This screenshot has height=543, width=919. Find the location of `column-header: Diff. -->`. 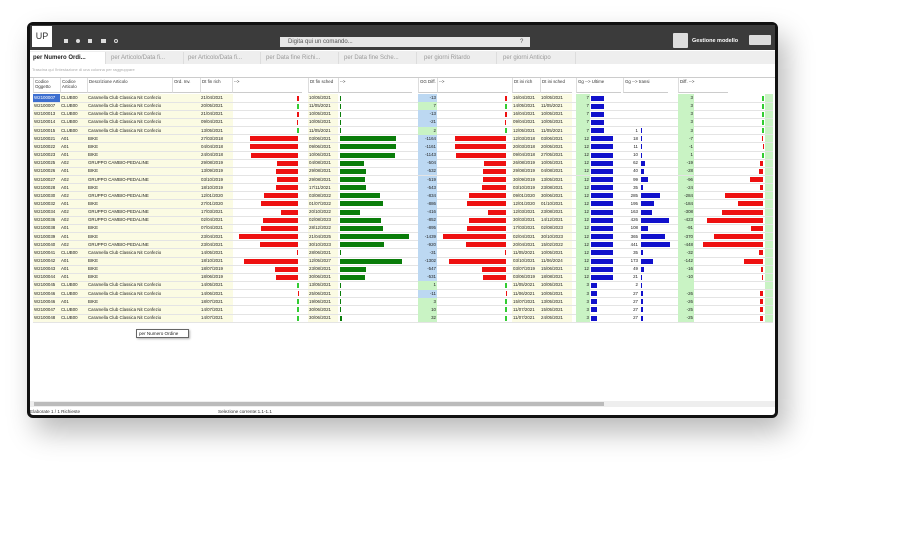

column-header: Diff. --> is located at coordinates (703, 85).